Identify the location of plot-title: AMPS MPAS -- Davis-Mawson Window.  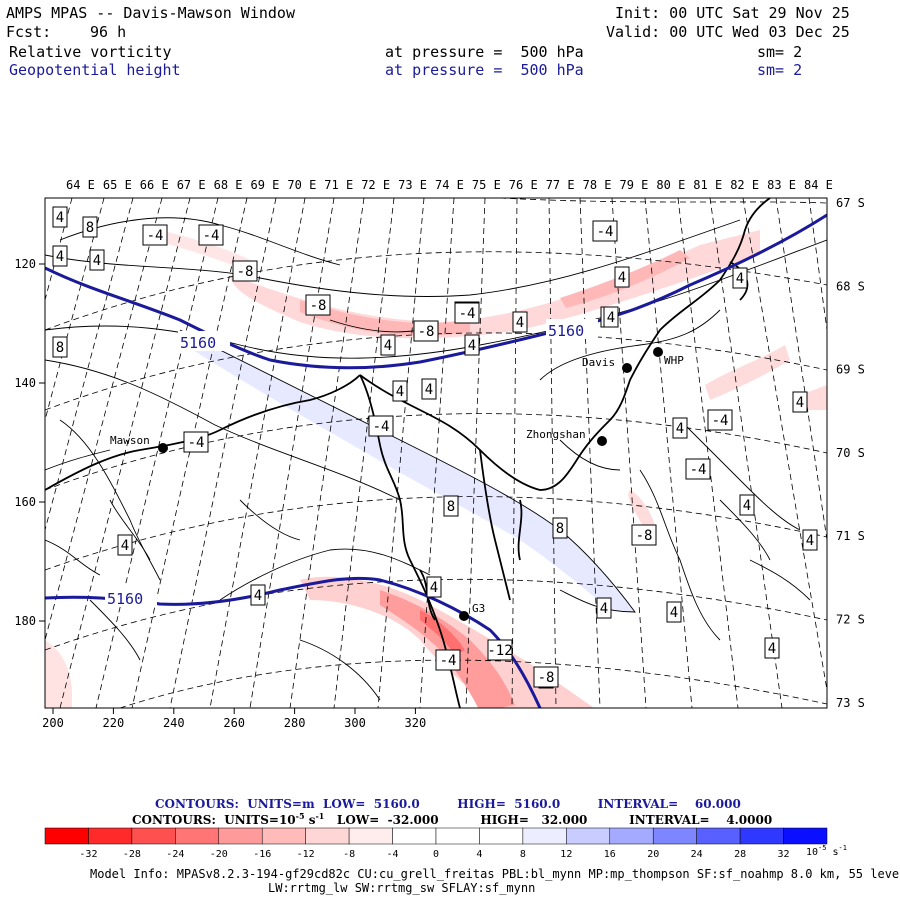
(150, 13).